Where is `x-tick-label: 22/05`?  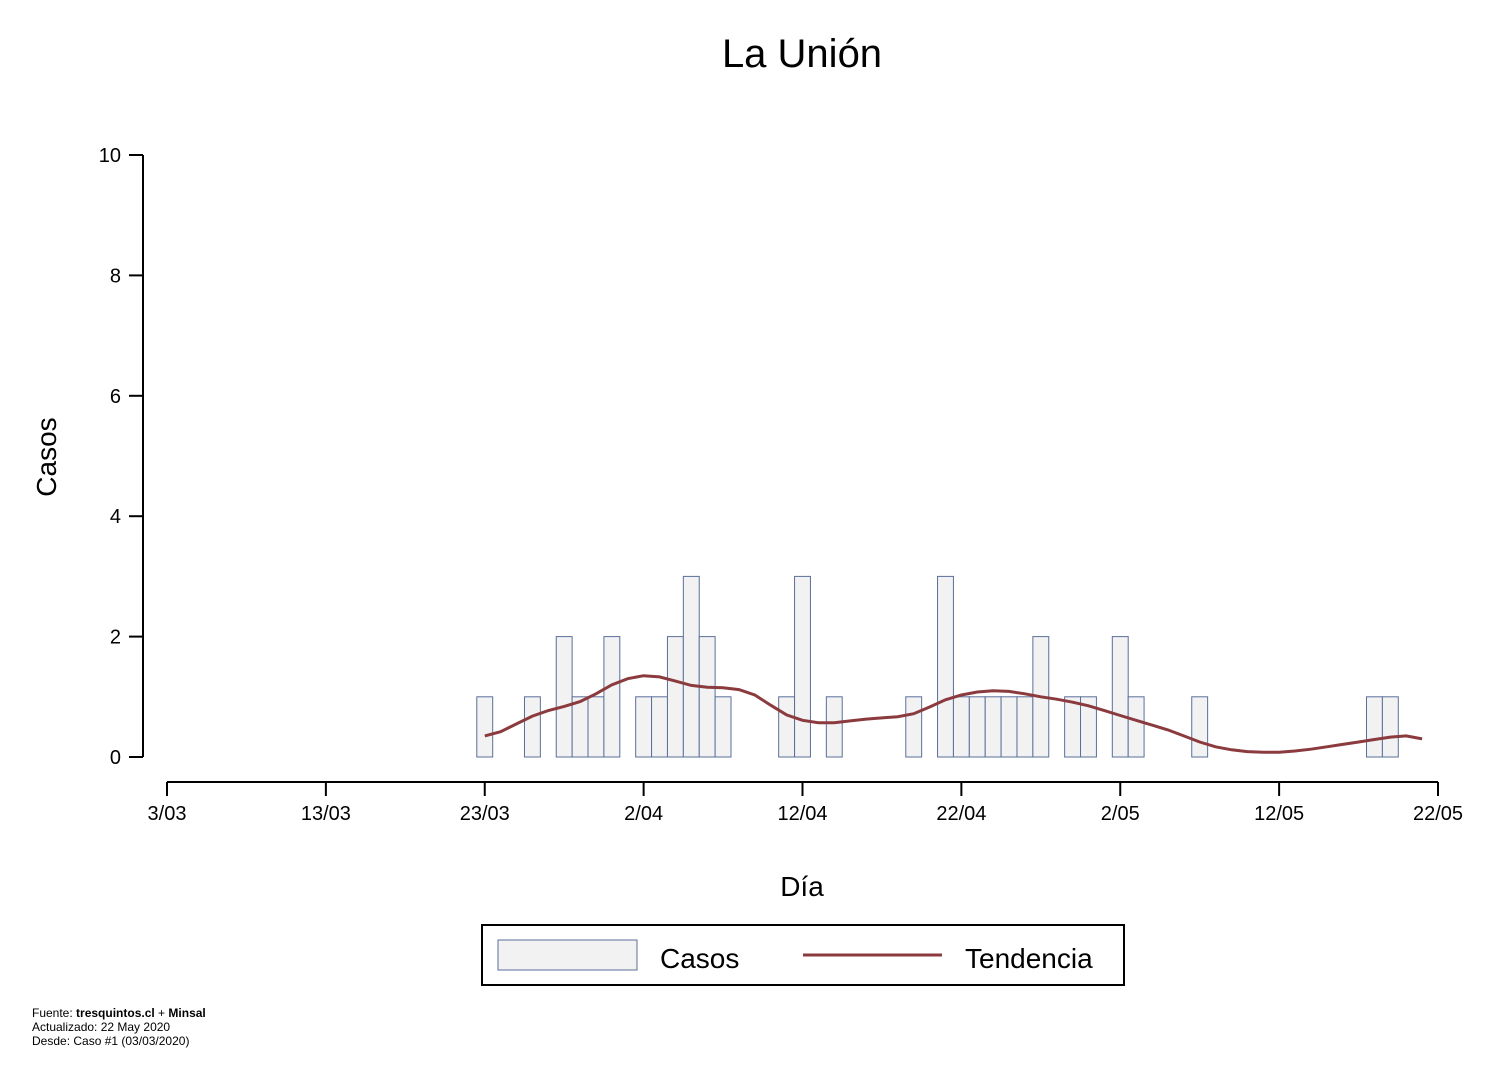
x-tick-label: 22/05 is located at coordinates (1438, 814).